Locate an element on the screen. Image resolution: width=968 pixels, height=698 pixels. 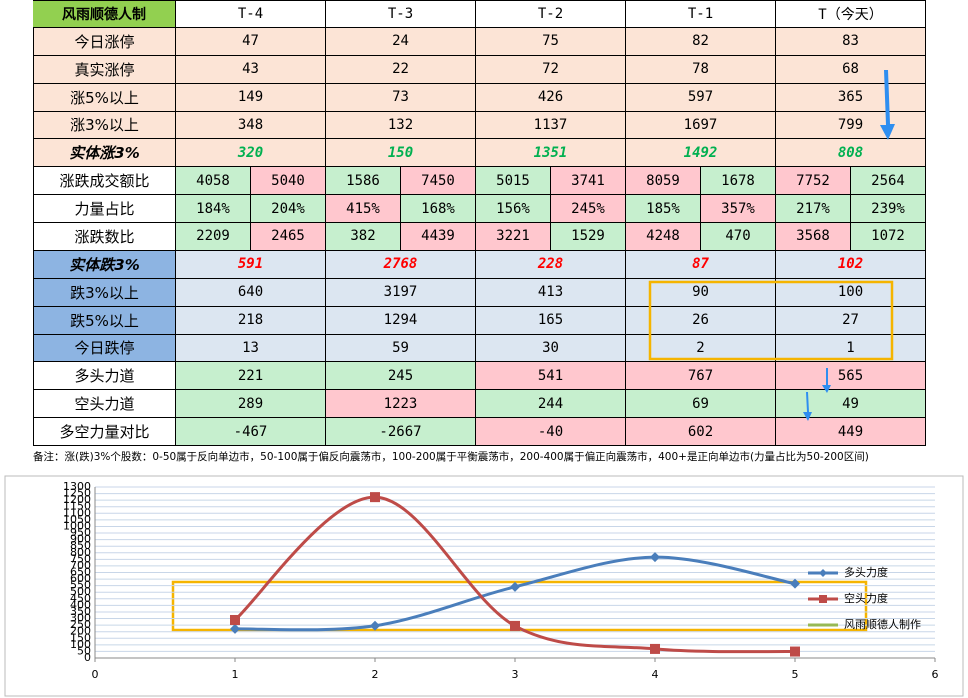
cell: 43 is located at coordinates (251, 69).